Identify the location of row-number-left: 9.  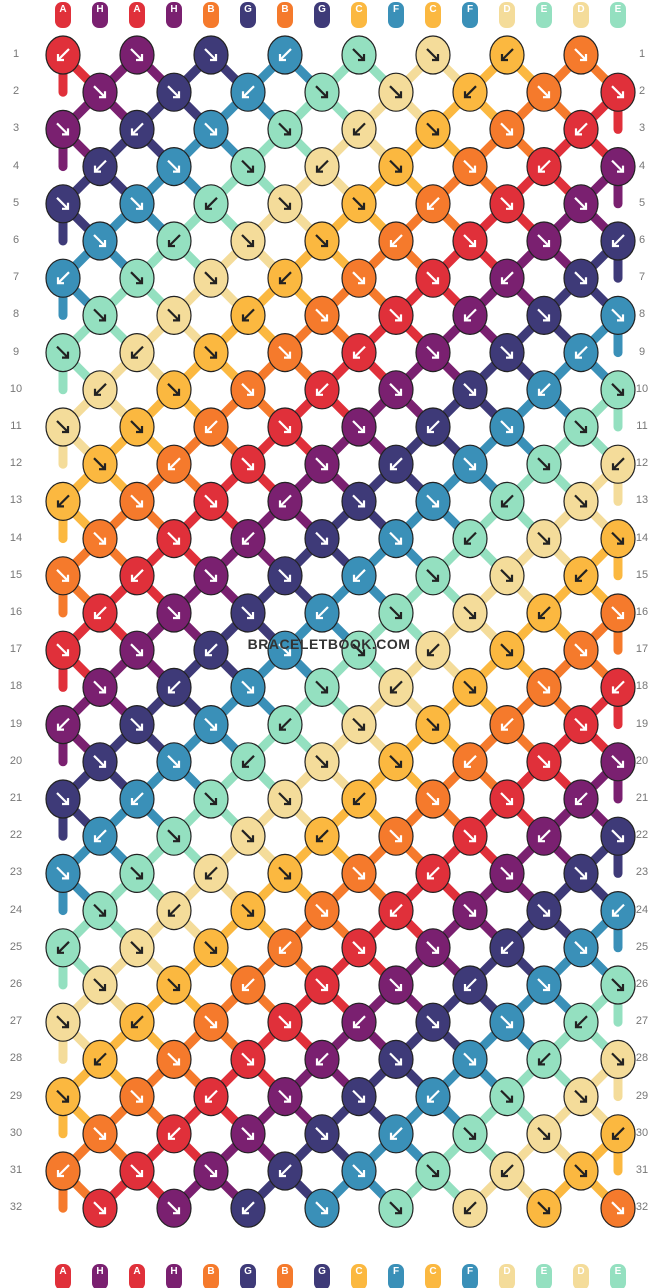
(16, 351).